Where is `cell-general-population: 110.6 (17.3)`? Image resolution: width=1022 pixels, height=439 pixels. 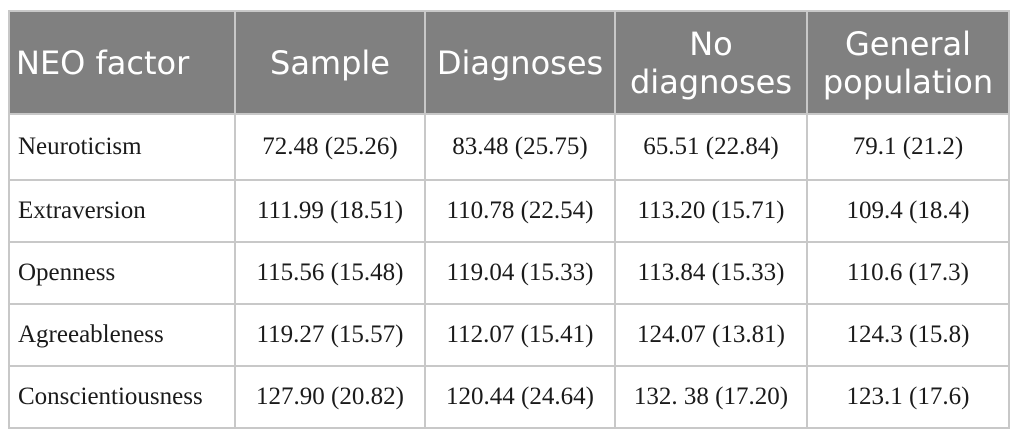
cell-general-population: 110.6 (17.3) is located at coordinates (908, 273).